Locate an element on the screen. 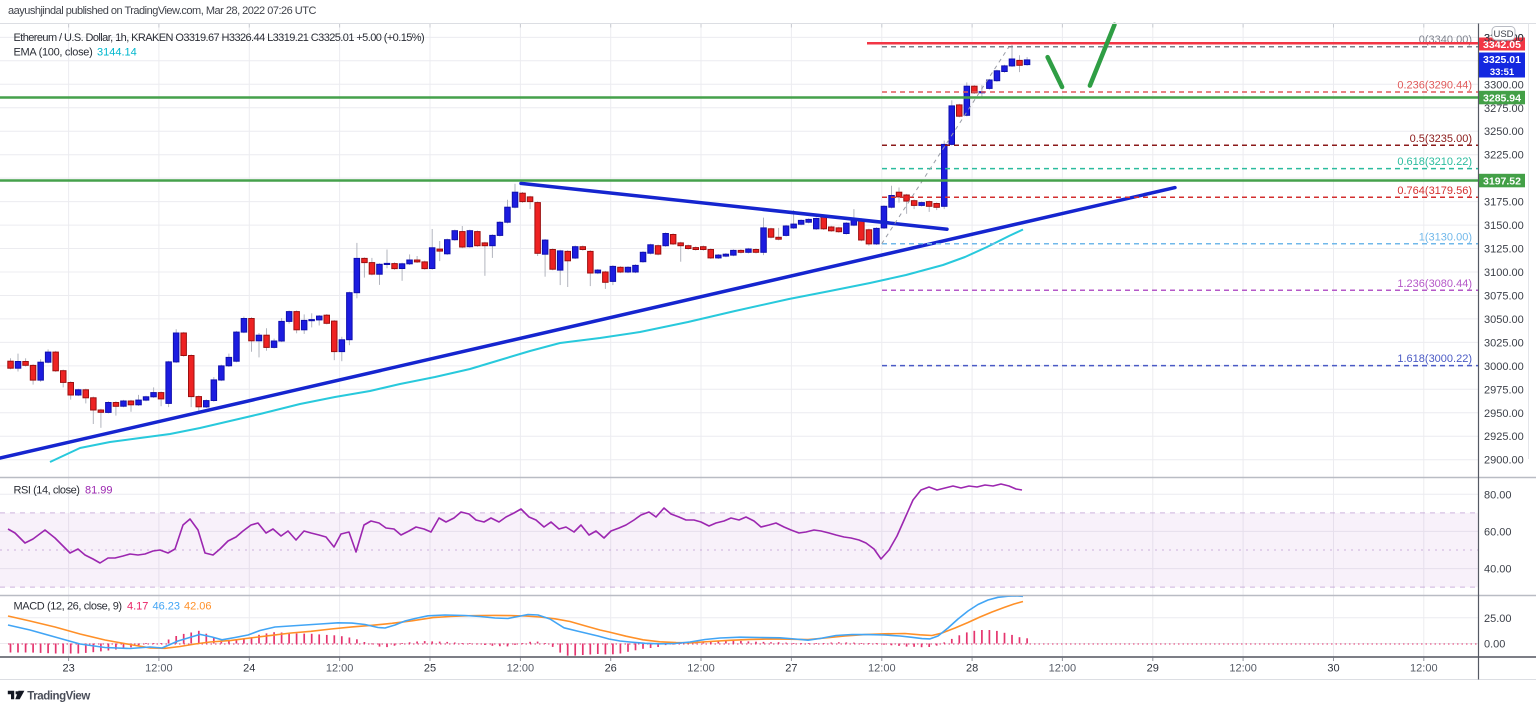  svg-text: RSI (14, close) is located at coordinates (47, 491).